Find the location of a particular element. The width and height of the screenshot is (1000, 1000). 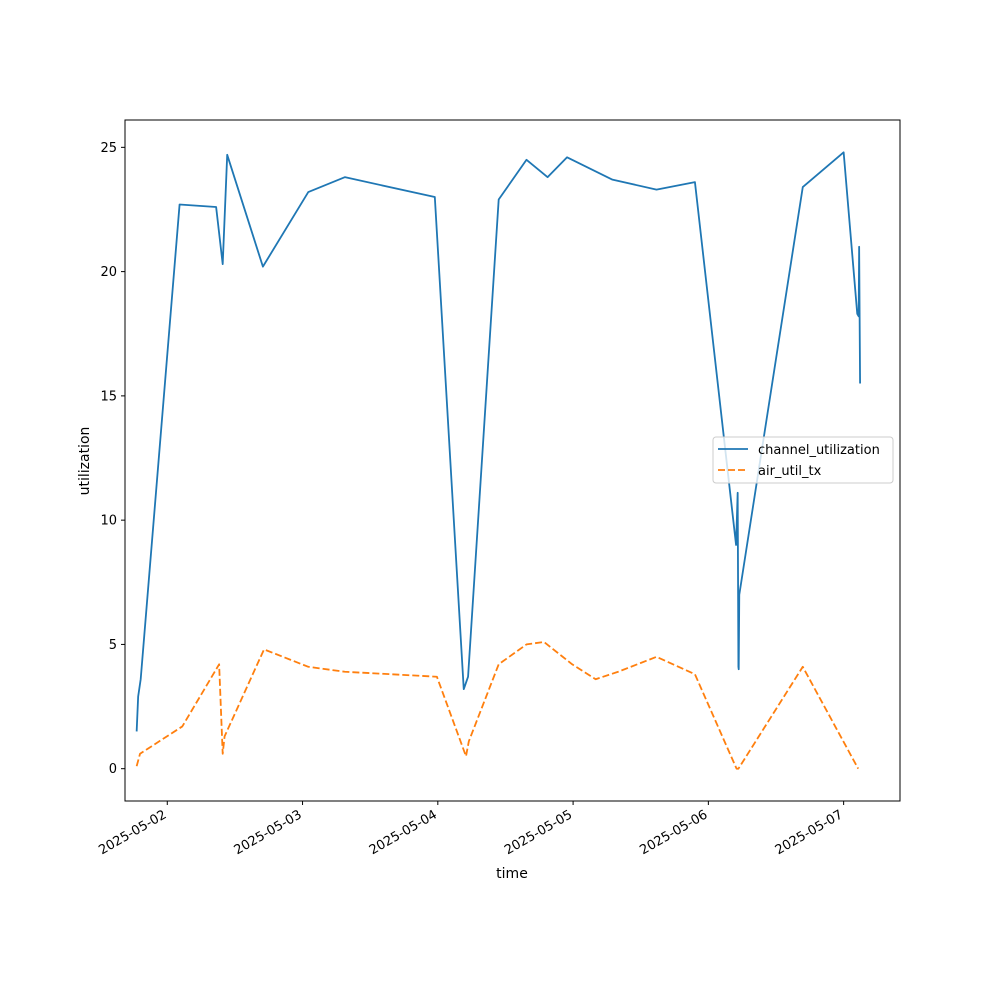

y-tick-label: 20 is located at coordinates (108, 272).